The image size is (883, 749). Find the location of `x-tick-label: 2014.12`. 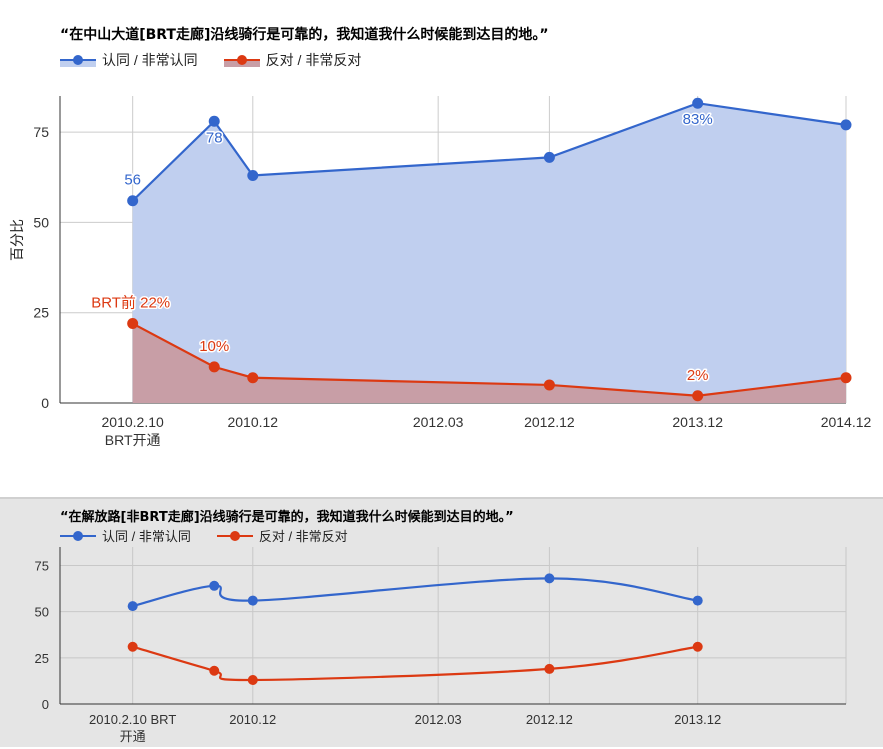

x-tick-label: 2014.12 is located at coordinates (846, 422).